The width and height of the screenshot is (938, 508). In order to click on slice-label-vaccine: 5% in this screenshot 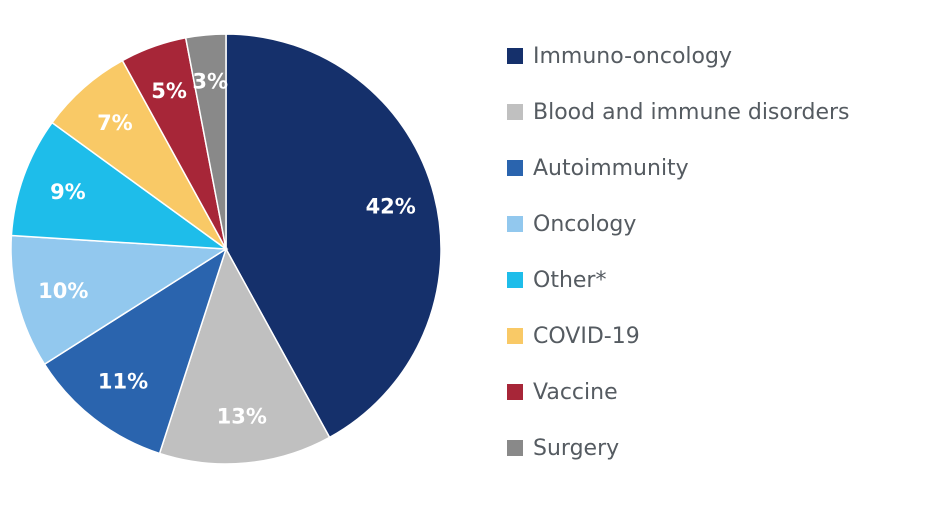, I will do `click(169, 91)`.